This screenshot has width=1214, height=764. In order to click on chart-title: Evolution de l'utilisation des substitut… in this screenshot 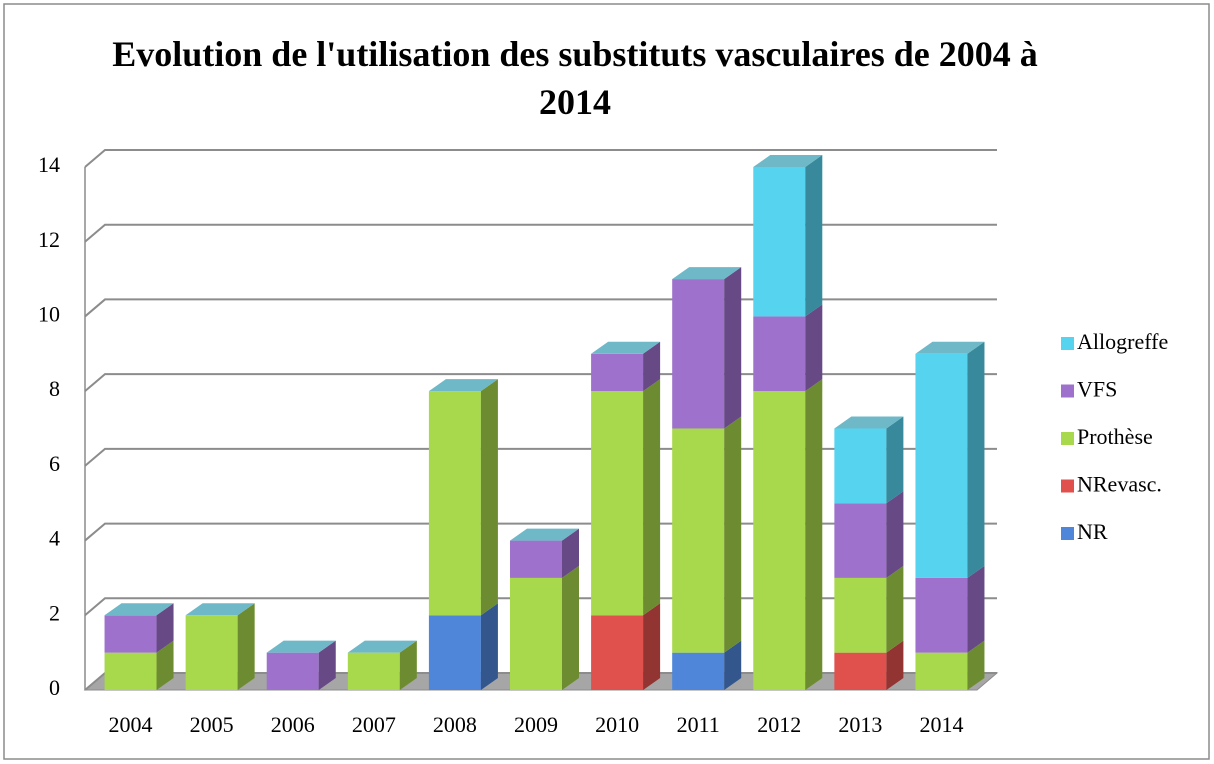, I will do `click(575, 78)`.